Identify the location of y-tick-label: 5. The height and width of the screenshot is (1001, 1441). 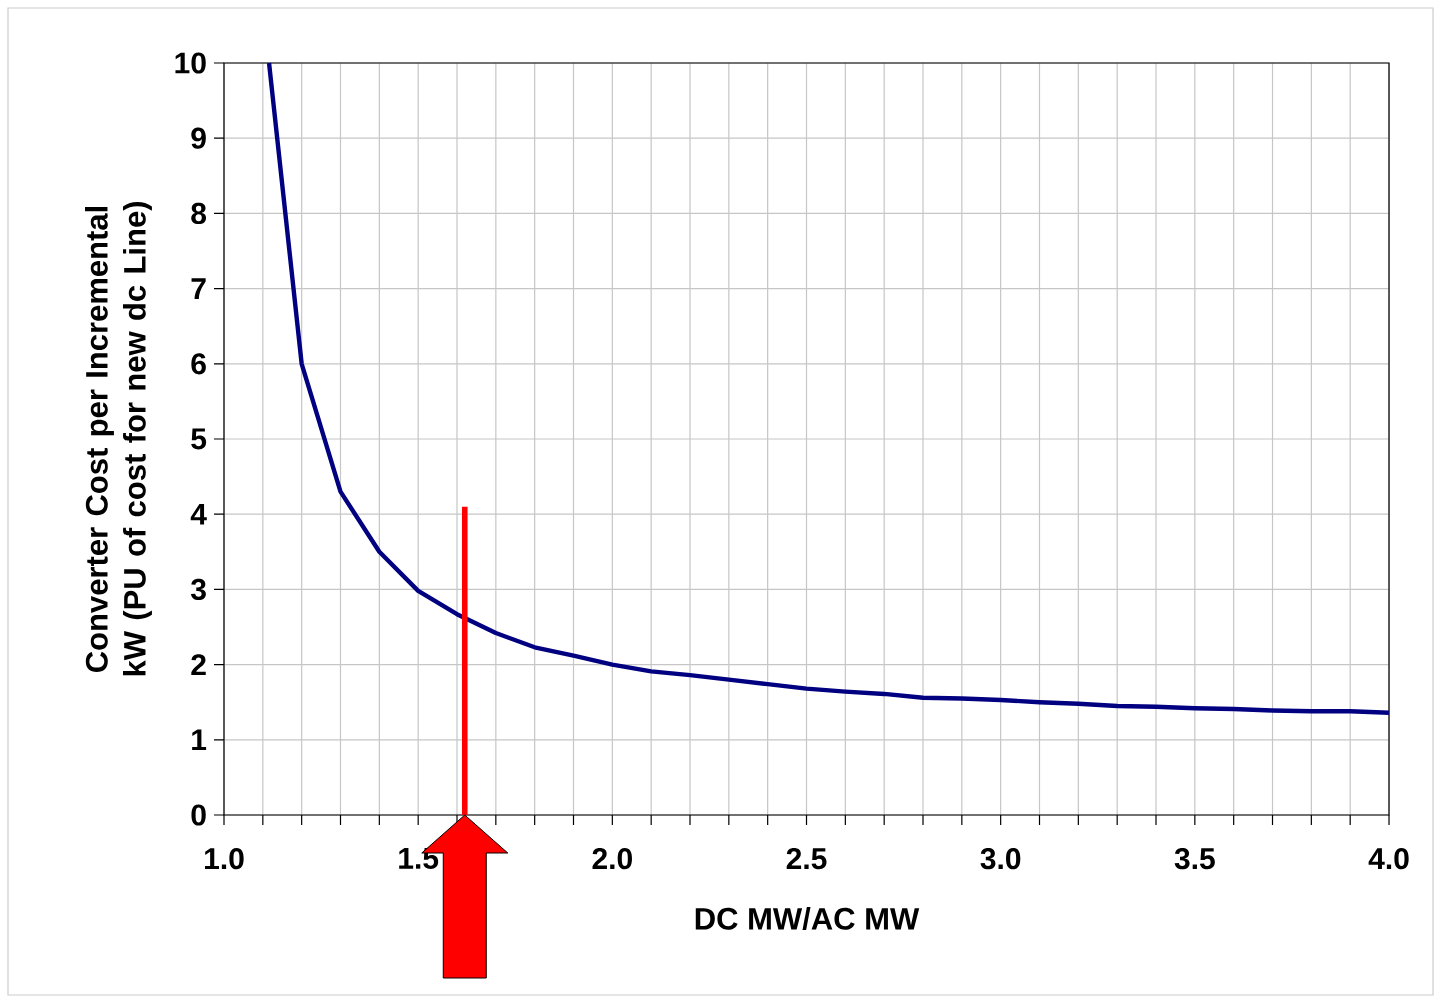
(199, 439).